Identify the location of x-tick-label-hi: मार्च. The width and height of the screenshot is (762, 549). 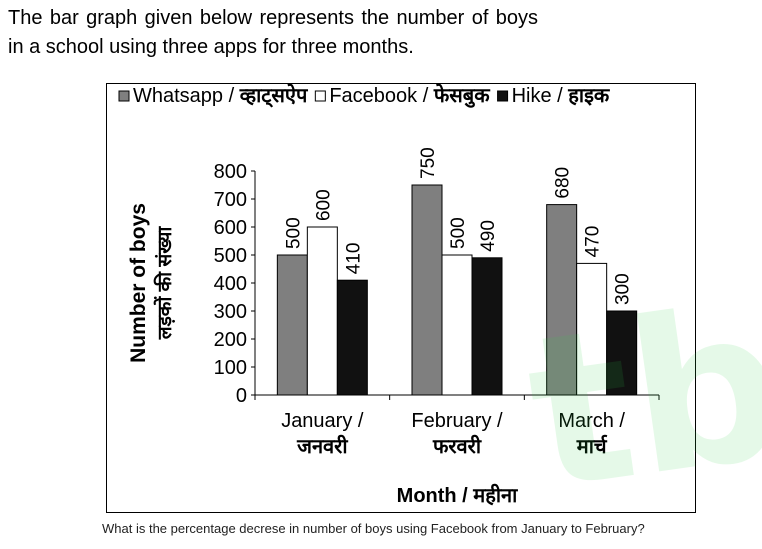
(592, 446).